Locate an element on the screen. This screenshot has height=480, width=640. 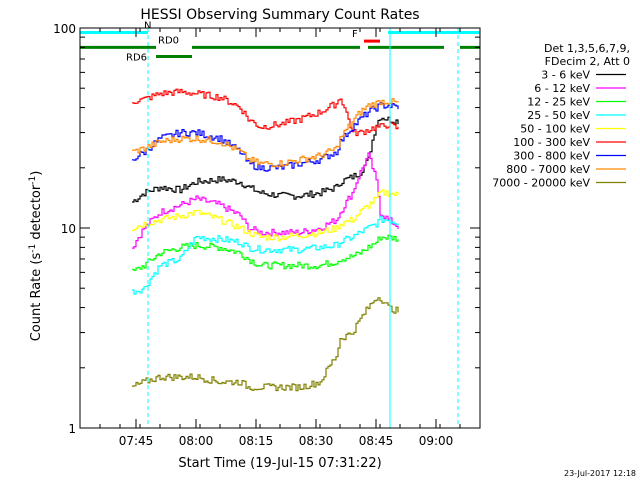
y-tick-label: 1 is located at coordinates (72, 429).